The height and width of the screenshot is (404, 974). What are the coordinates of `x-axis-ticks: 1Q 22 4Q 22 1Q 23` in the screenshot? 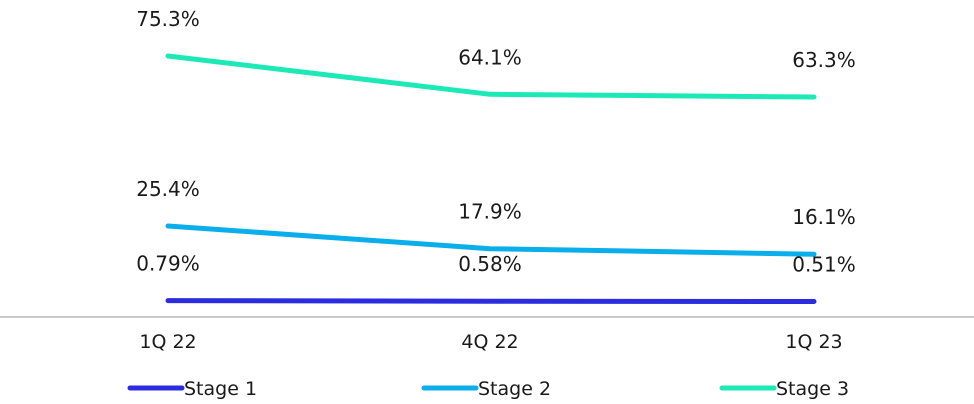 It's located at (490, 342).